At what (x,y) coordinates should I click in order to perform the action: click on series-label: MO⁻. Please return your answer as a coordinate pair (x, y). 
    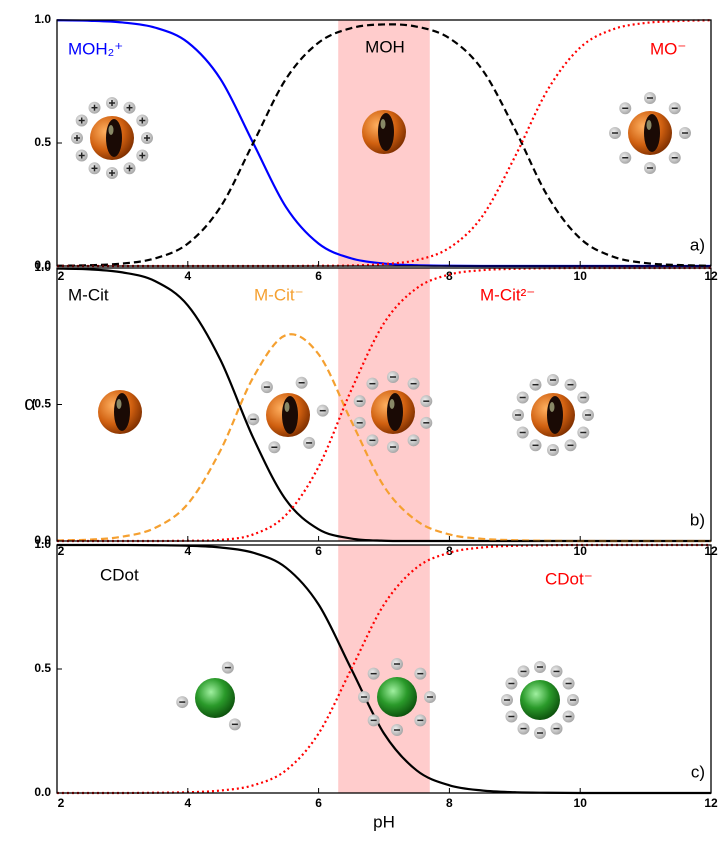
    Looking at the image, I should click on (668, 48).